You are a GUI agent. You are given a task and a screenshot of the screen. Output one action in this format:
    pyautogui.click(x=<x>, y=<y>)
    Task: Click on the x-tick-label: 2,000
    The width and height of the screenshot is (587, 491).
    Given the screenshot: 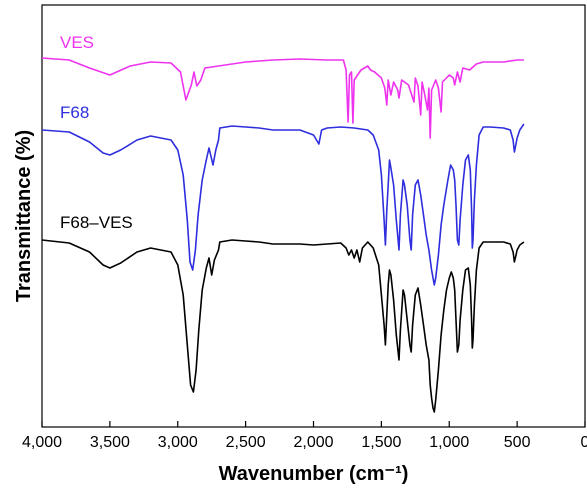 What is the action you would take?
    pyautogui.click(x=313, y=442)
    